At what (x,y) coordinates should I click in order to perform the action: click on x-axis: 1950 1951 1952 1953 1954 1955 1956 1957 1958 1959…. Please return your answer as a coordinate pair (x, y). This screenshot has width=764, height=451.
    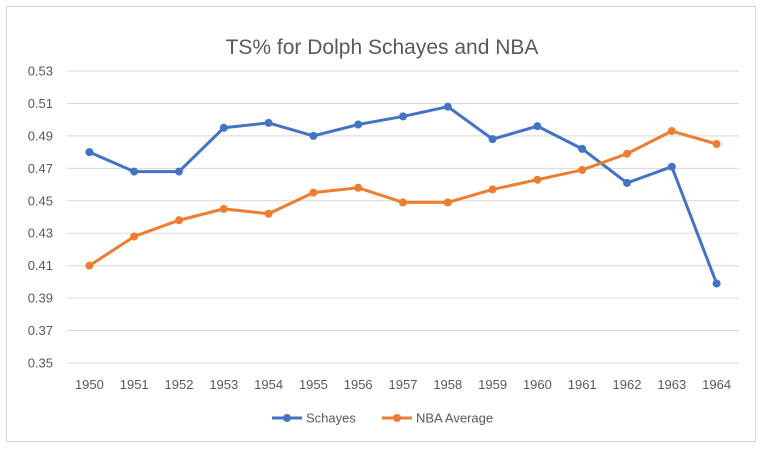
    Looking at the image, I should click on (403, 384).